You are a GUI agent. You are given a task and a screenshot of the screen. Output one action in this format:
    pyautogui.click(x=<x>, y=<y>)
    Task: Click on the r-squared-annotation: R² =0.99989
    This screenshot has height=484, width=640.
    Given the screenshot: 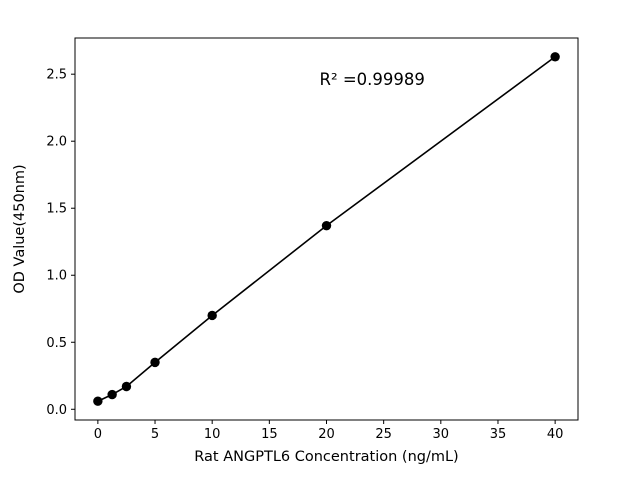 What is the action you would take?
    pyautogui.click(x=372, y=79)
    